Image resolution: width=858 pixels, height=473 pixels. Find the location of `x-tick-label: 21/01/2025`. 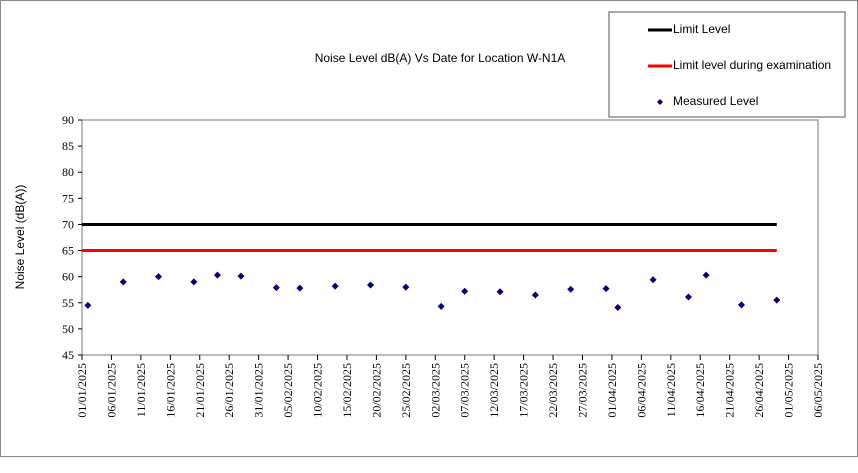

x-tick-label: 21/01/2025 is located at coordinates (200, 390).